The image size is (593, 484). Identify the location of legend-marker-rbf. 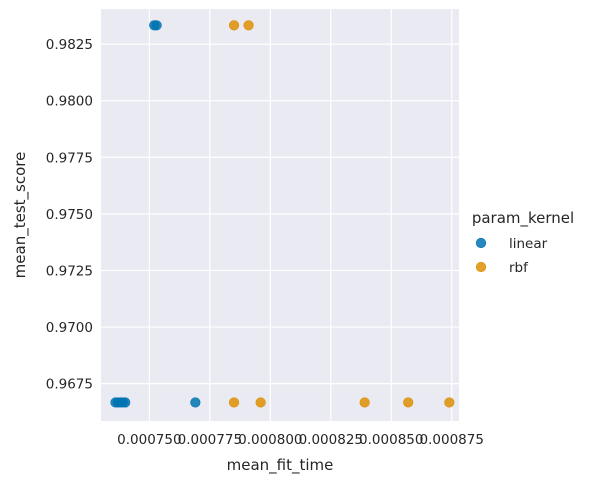
(481, 267).